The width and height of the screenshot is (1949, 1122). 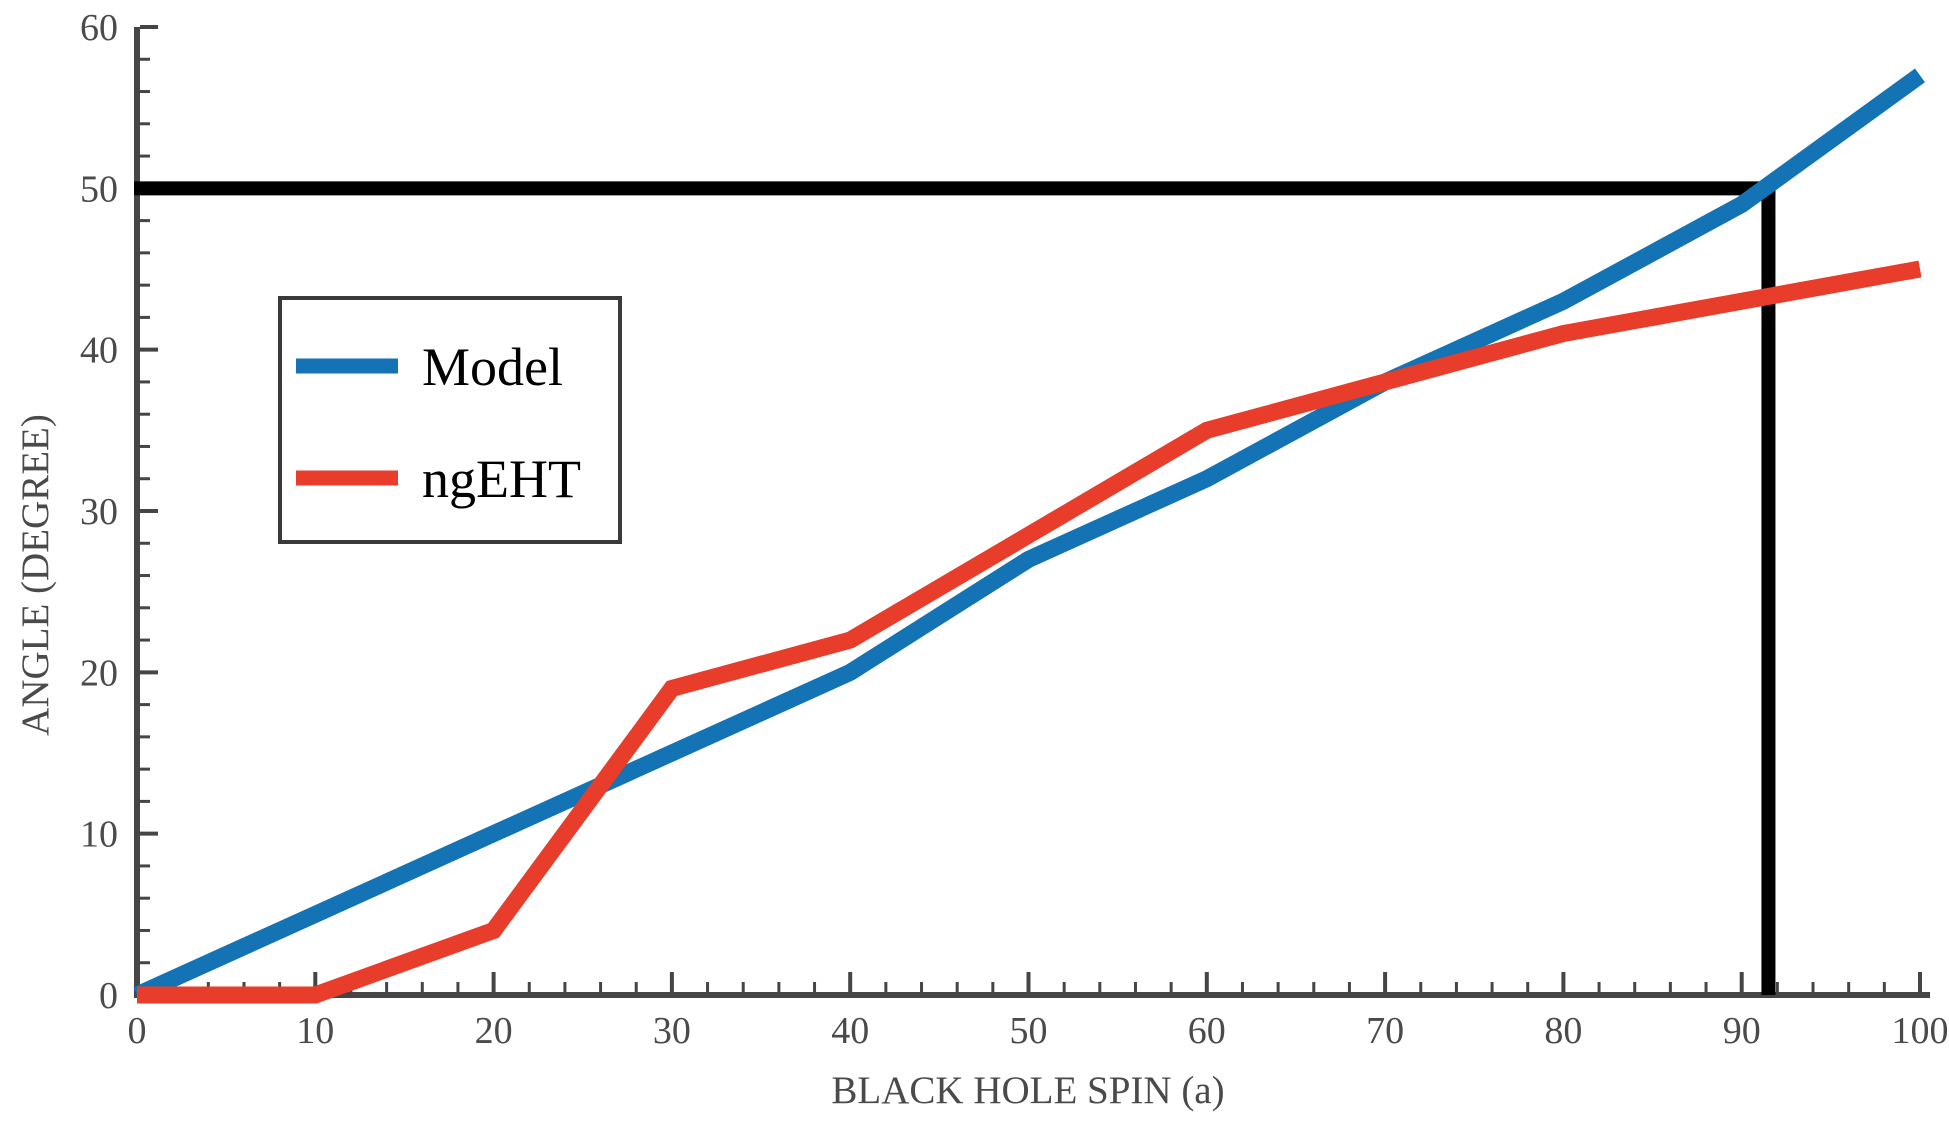 I want to click on y-tick-label: 60, so click(x=99, y=28).